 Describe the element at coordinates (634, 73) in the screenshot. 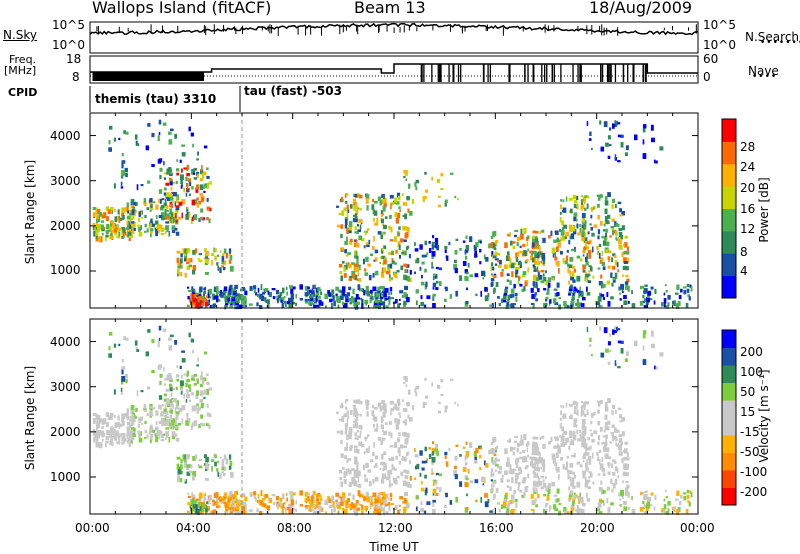

I see `freq-block` at that location.